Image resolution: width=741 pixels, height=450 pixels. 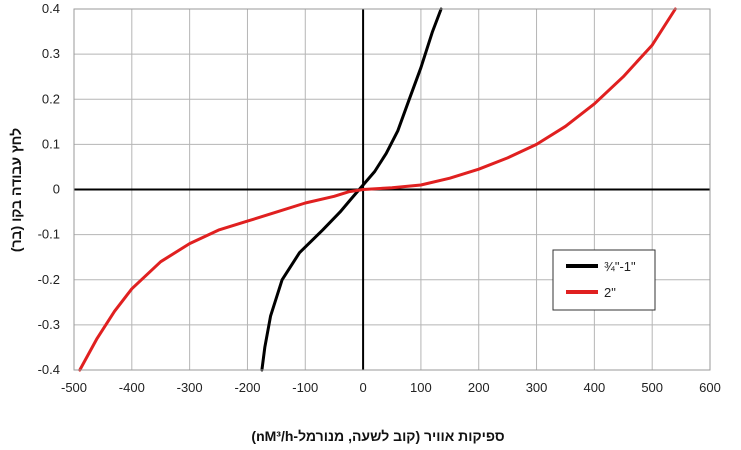 I want to click on y-tick-label: -0.4, so click(x=49, y=369).